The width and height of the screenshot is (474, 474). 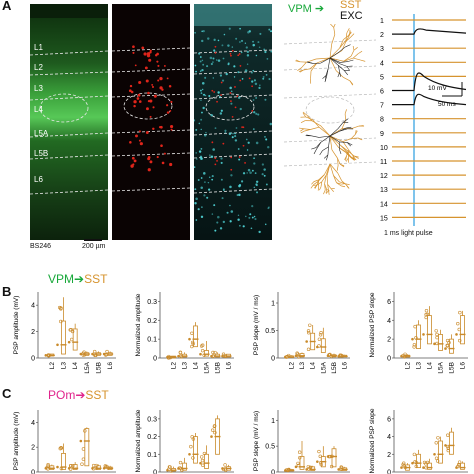 What do you see at coordinates (33, 448) in the screenshot?
I see `y-tick-label: 2` at bounding box center [33, 448].